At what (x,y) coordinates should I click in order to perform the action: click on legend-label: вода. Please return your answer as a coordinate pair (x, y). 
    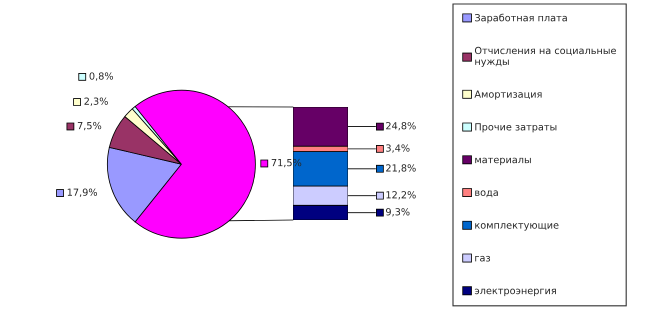
    Looking at the image, I should click on (486, 194).